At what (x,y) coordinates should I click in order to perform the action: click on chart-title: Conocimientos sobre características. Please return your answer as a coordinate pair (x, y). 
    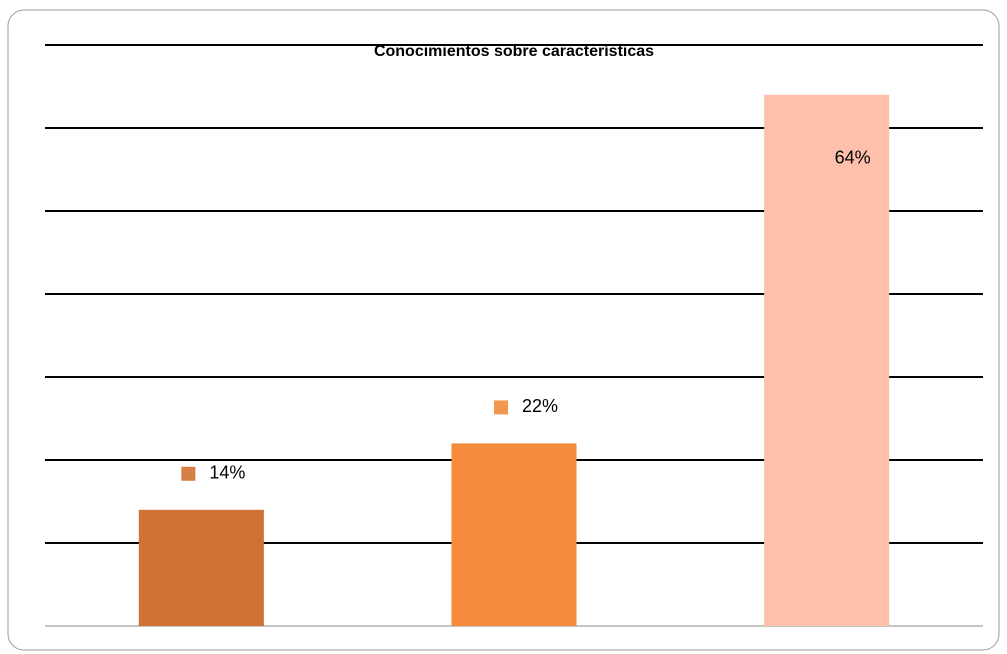
    Looking at the image, I should click on (514, 51).